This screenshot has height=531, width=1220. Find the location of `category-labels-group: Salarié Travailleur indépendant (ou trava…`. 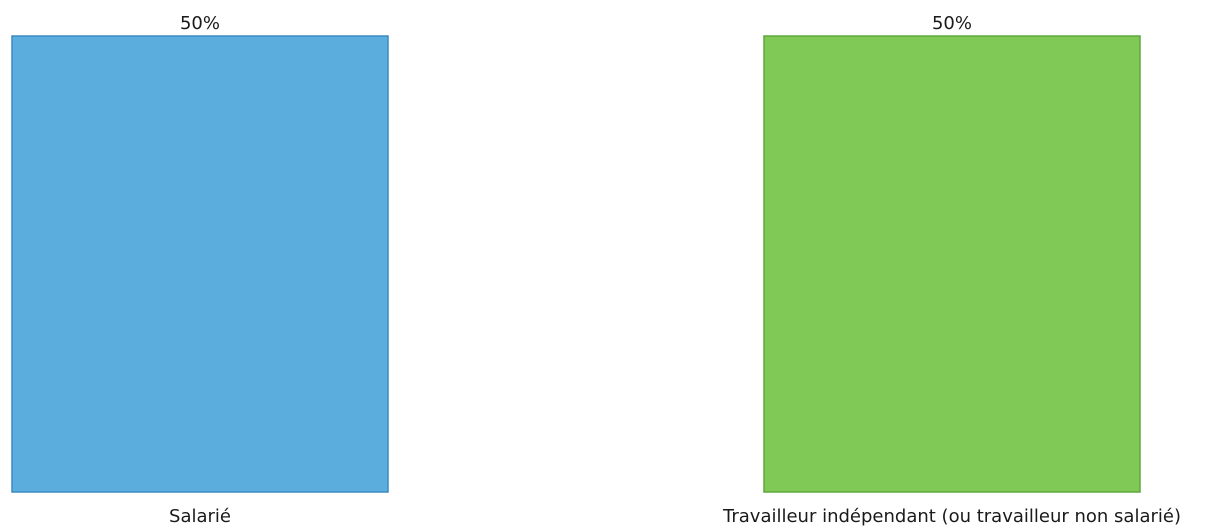

category-labels-group: Salarié Travailleur indépendant (ou trava… is located at coordinates (675, 516).